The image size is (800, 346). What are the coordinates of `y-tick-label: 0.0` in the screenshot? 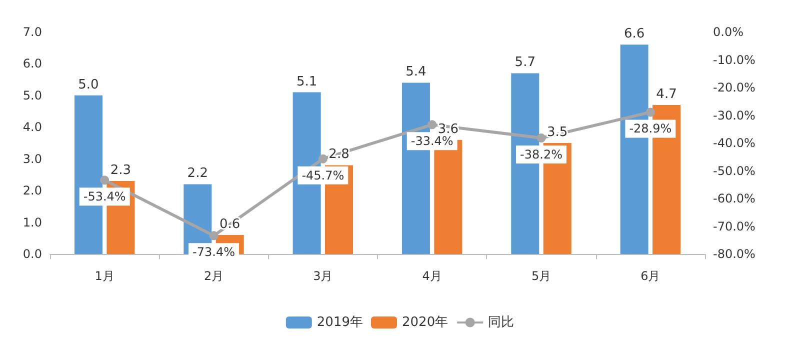 It's located at (32, 254).